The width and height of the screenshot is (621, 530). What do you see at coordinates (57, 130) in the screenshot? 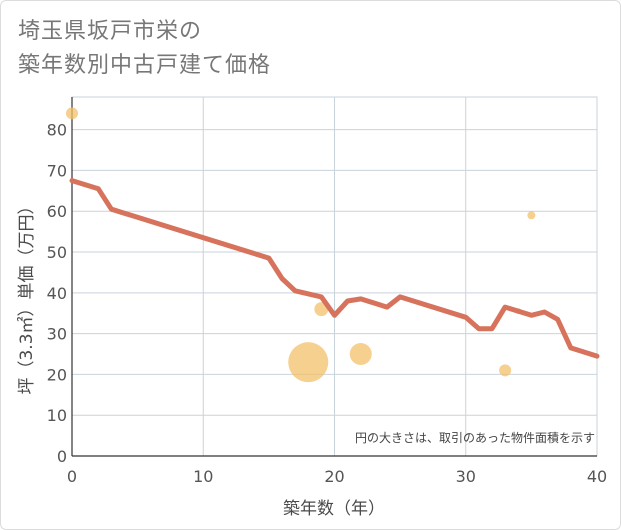
I see `y-tick-label: 80` at bounding box center [57, 130].